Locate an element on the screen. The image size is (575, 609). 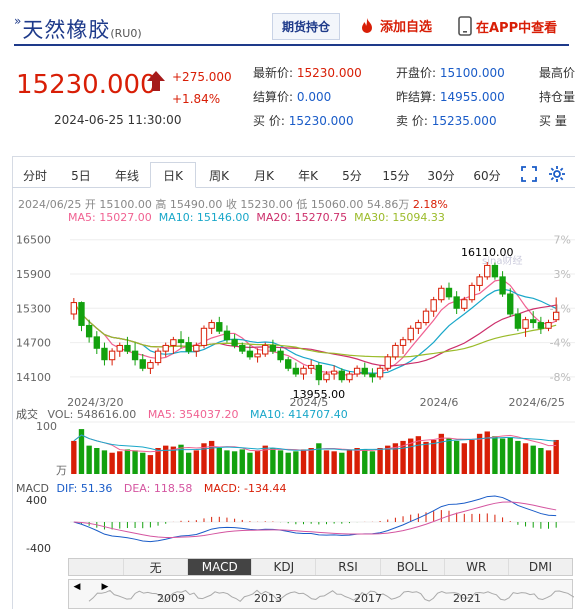
fullscreen-icon is located at coordinates (529, 174).